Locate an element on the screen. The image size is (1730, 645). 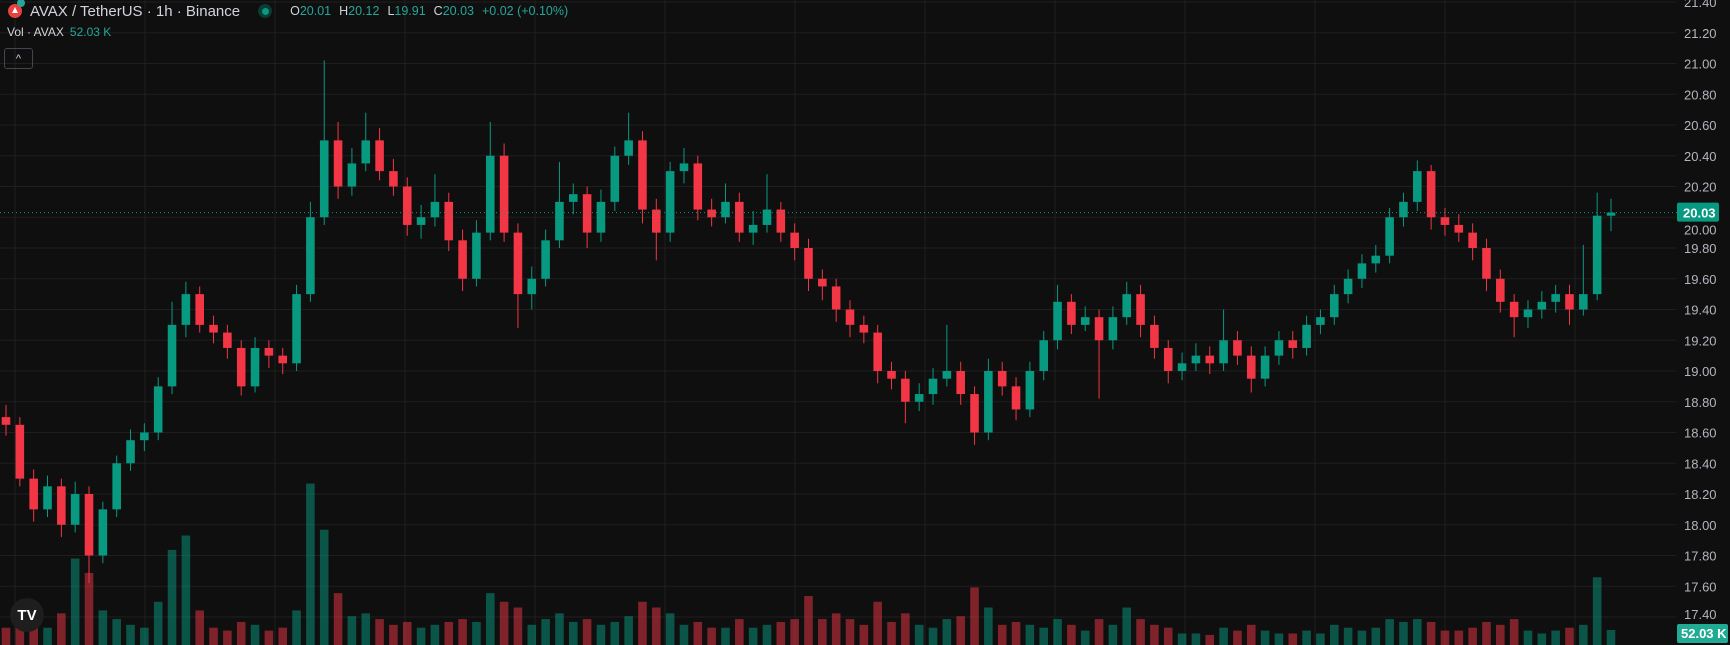
price-tick-label: 18.00 is located at coordinates (1700, 525).